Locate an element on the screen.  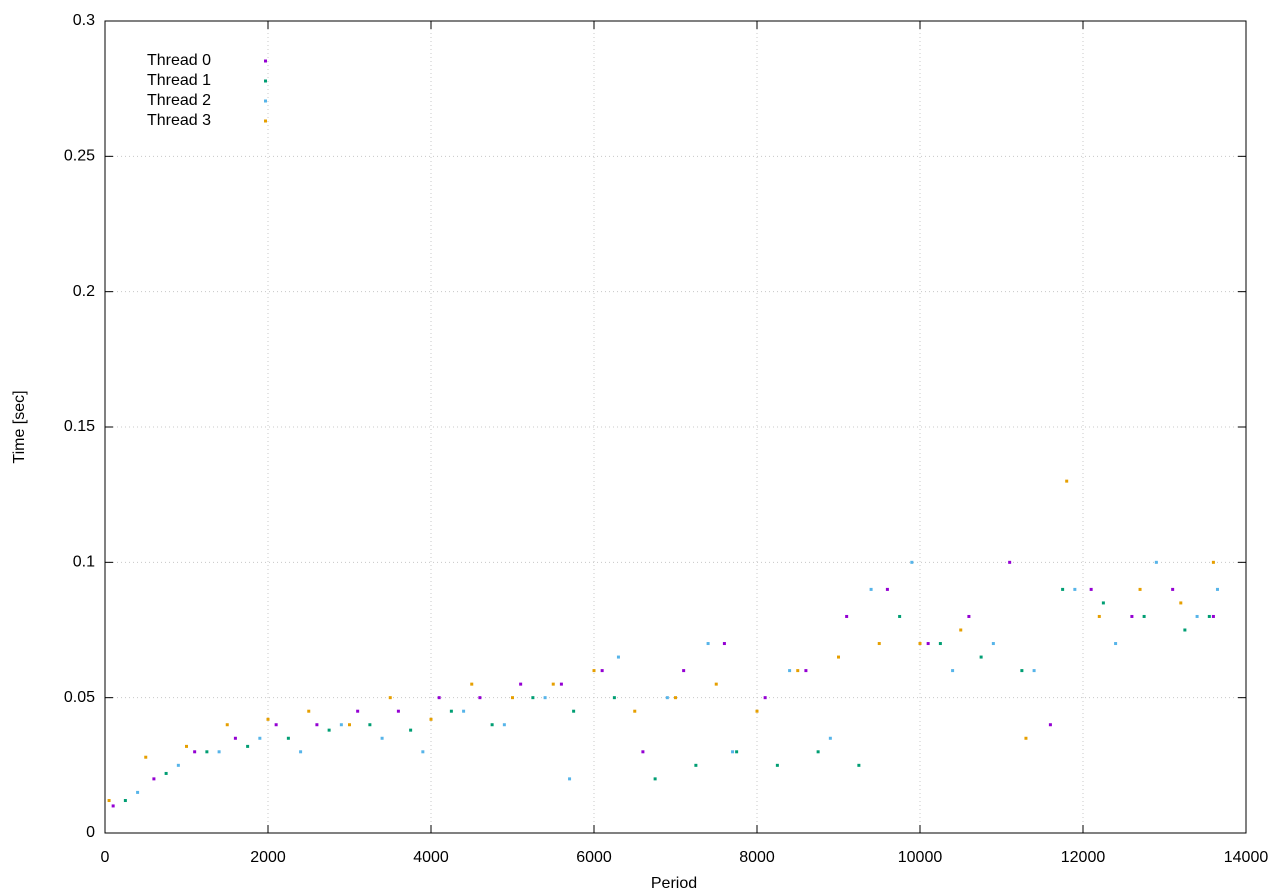
legend-label: Thread 3 is located at coordinates (179, 120).